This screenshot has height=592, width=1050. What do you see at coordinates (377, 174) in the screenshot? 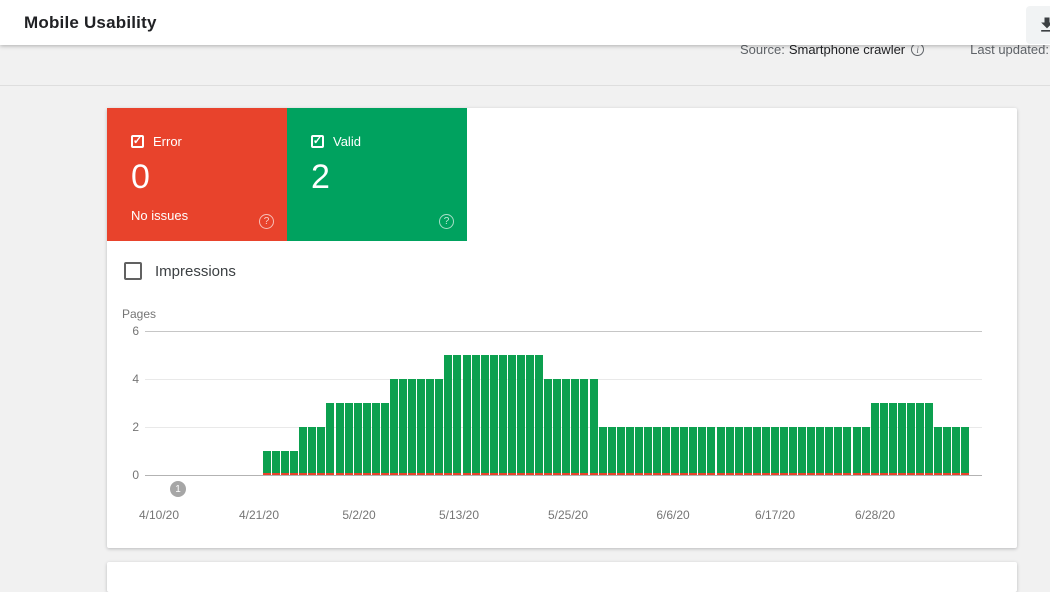
I see `valid-status-card: ✓ Valid 2 ?` at bounding box center [377, 174].